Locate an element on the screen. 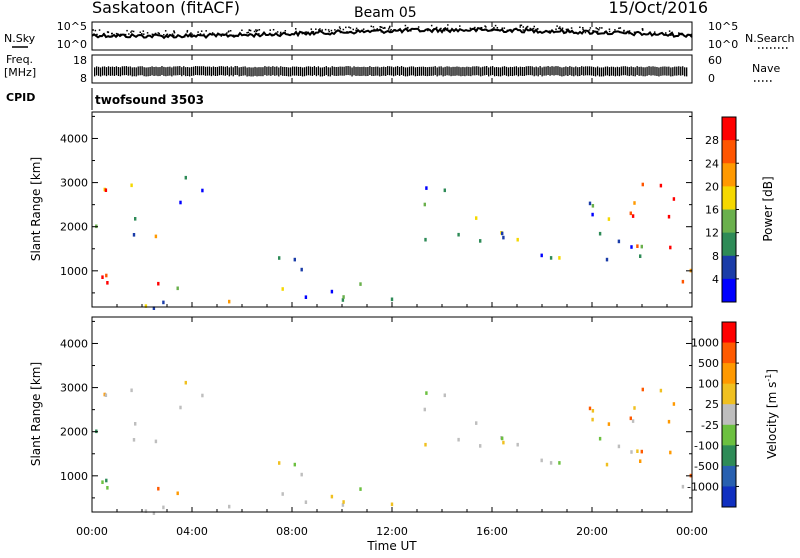 This screenshot has height=558, width=800. colorbar-tick-label: 100 is located at coordinates (708, 384).